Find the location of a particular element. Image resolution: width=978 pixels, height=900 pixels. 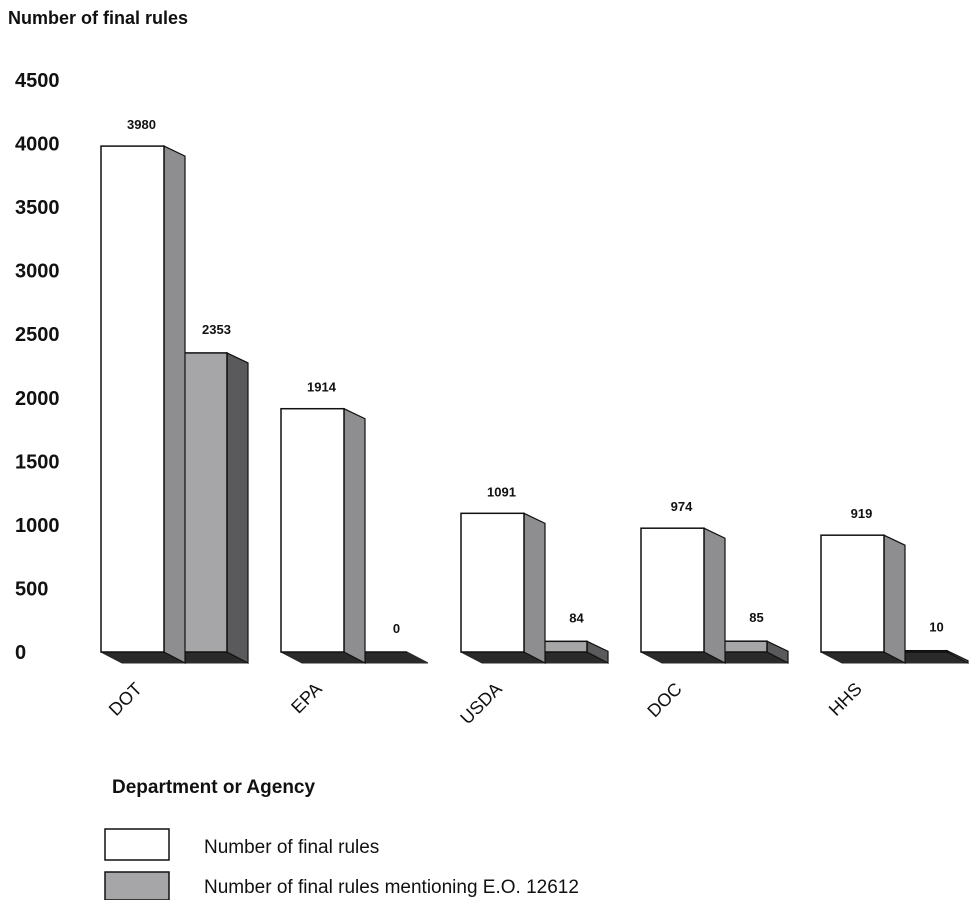

bar-group: 0 1914 is located at coordinates (354, 522).